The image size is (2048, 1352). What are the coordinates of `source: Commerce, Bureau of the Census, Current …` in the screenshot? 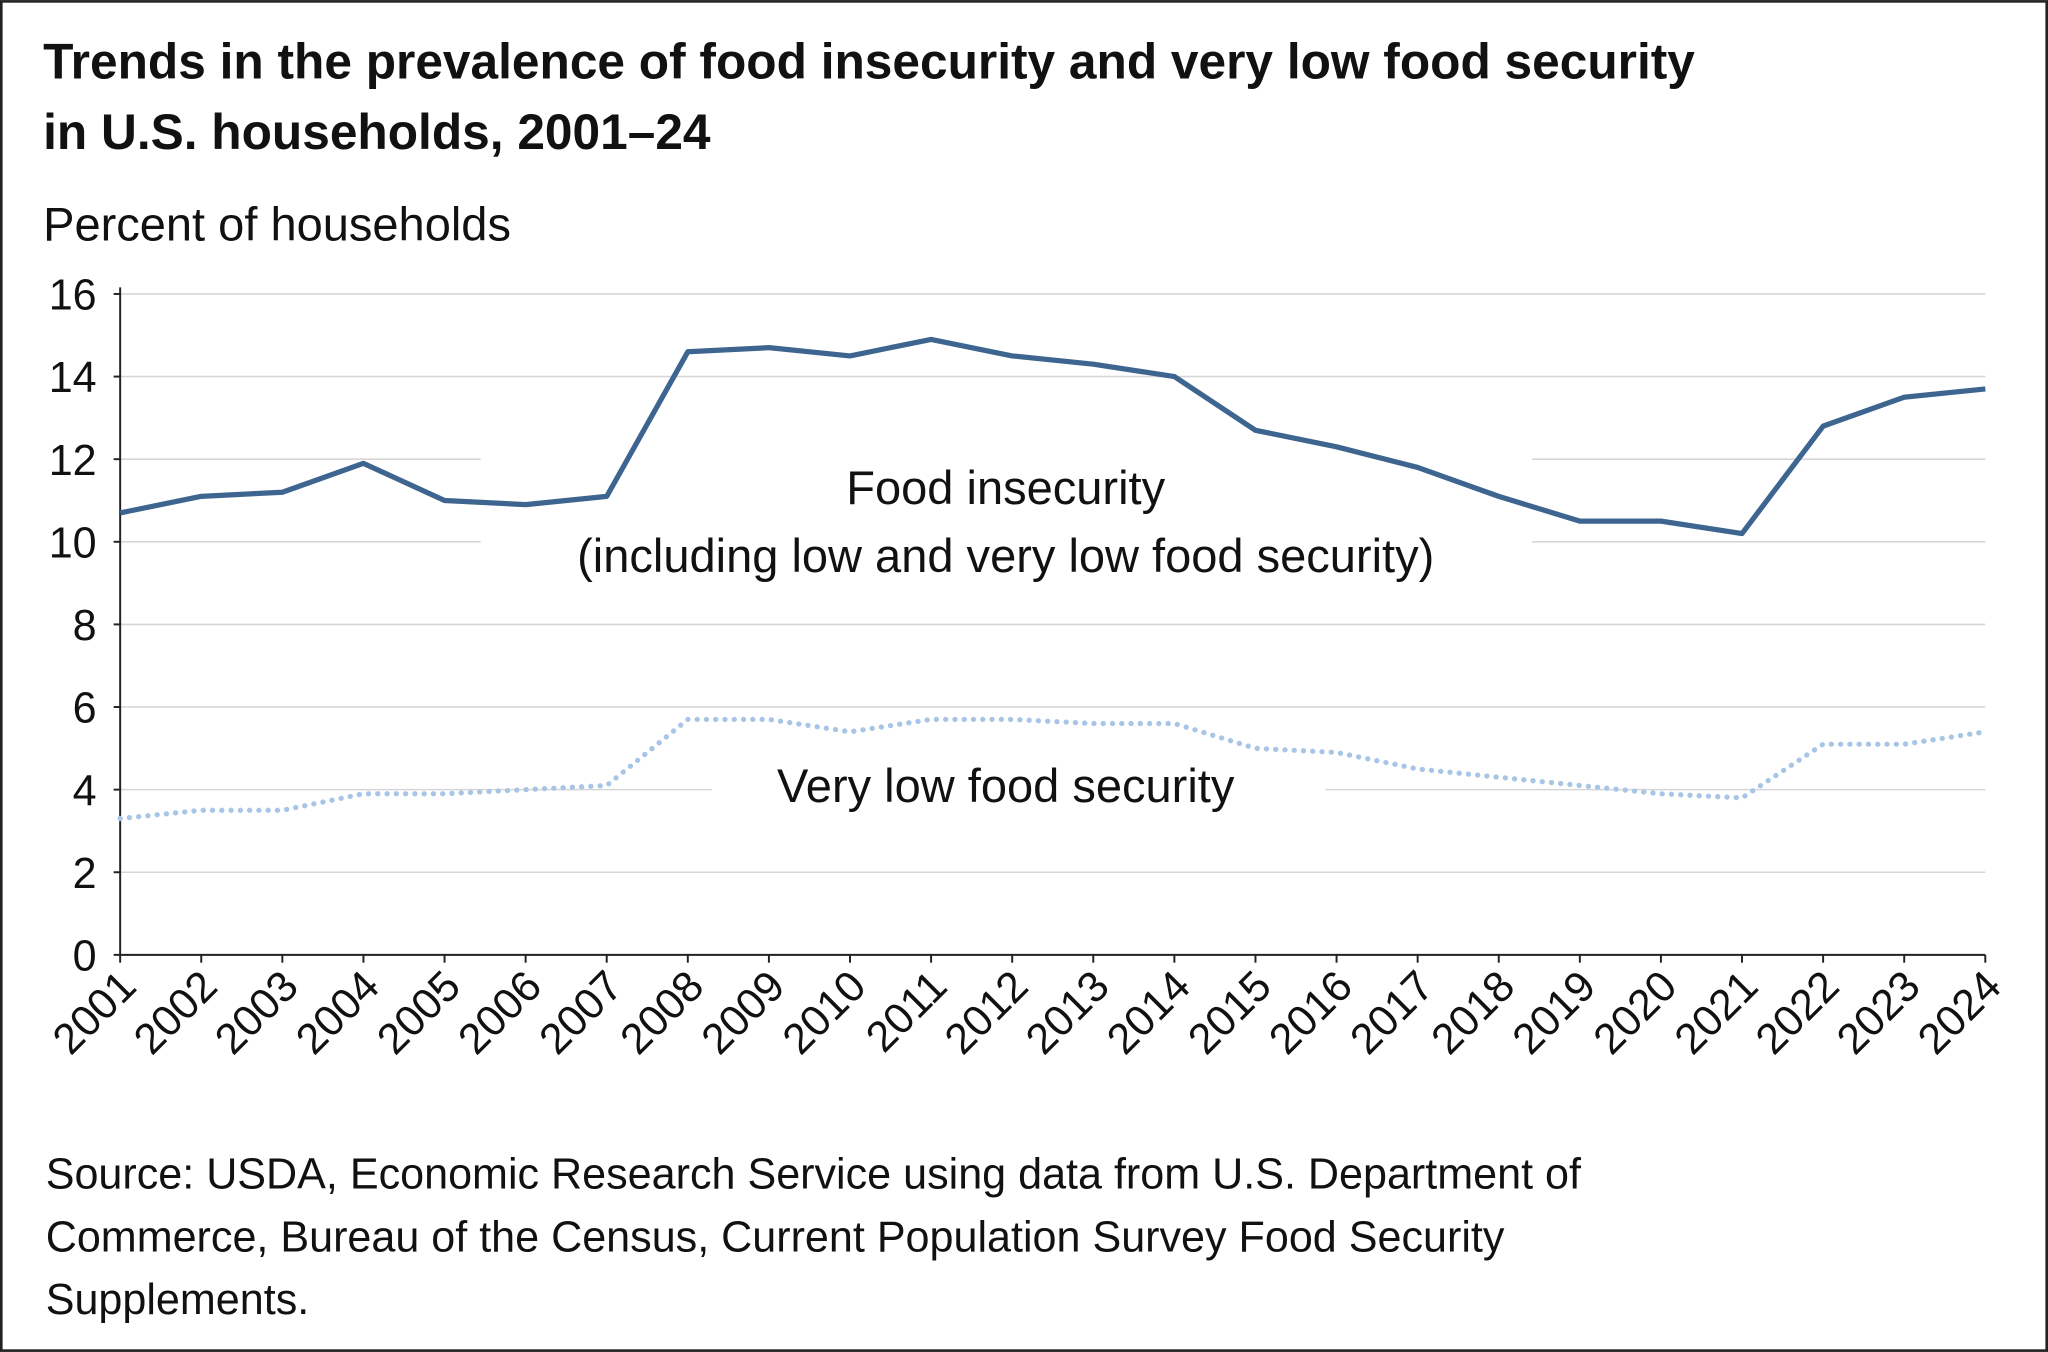 It's located at (775, 1237).